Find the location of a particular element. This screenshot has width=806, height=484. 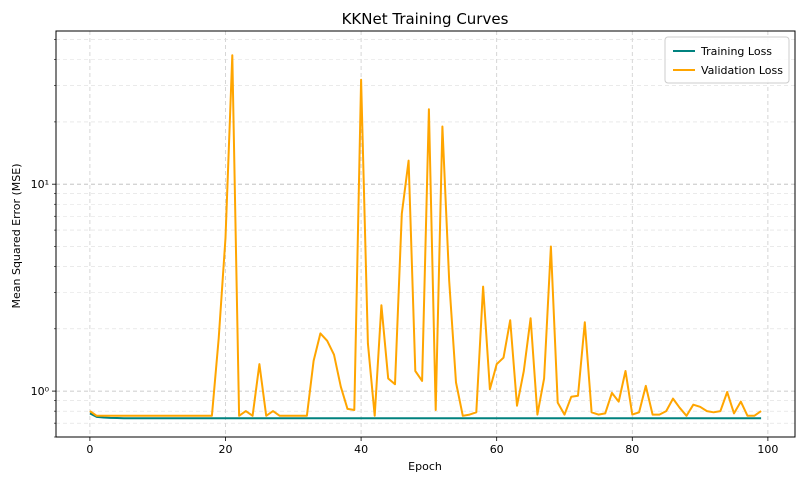

x-tick-label: 80 is located at coordinates (632, 449).